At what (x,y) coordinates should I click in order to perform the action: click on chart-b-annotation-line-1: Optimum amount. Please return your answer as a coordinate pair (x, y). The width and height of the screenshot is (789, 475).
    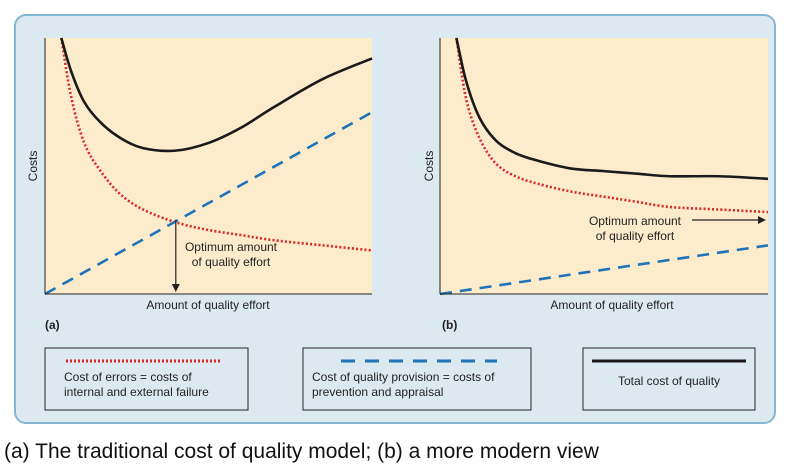
    Looking at the image, I should click on (635, 221).